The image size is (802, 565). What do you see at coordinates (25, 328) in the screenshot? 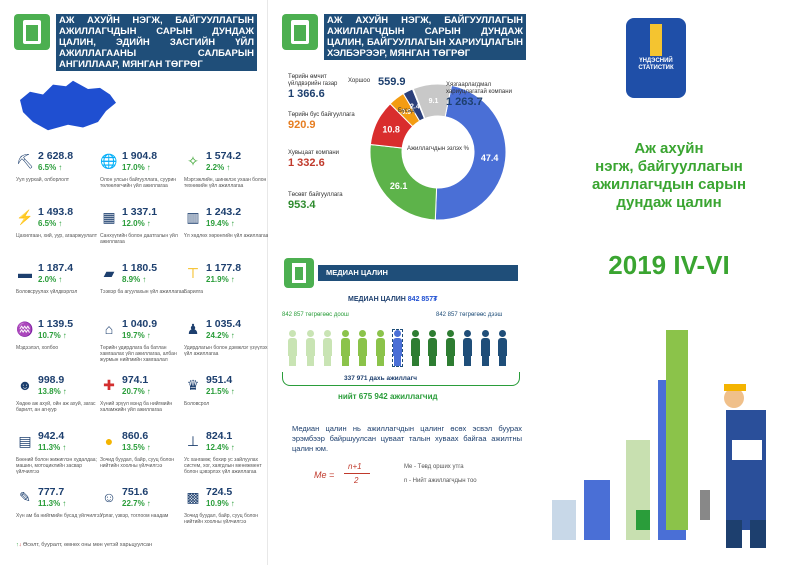
I see `antenna-icon: ♒` at bounding box center [25, 328].